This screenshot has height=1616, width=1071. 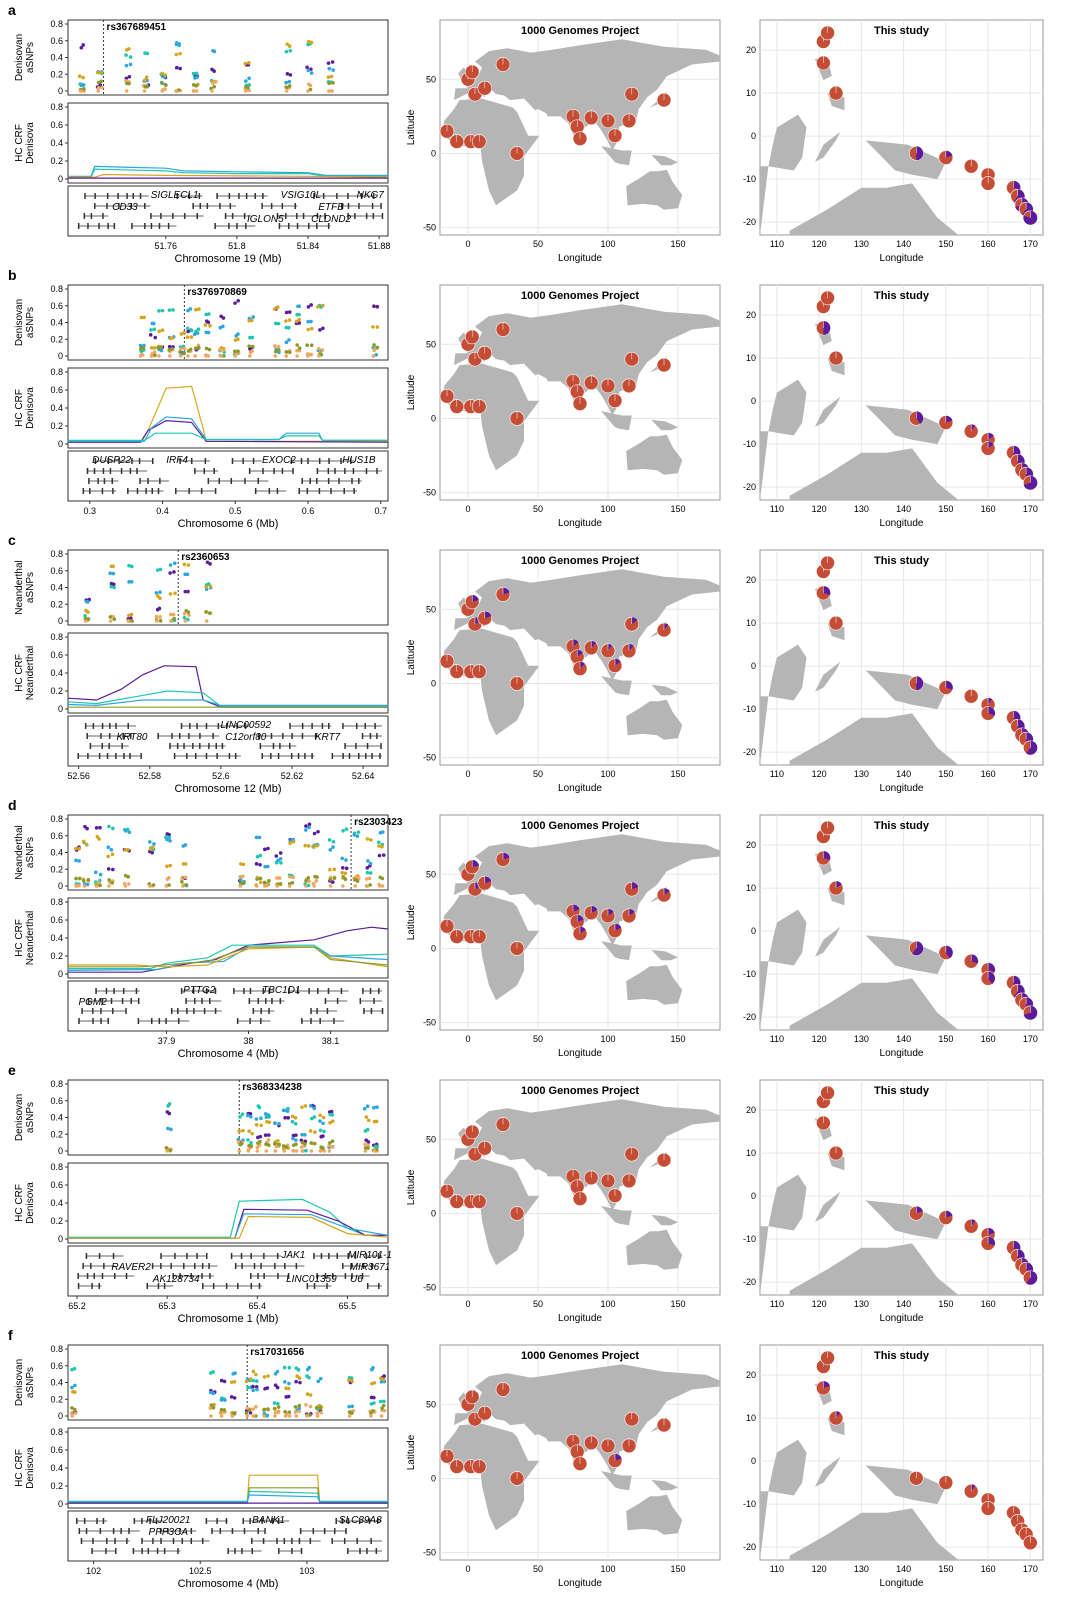 What do you see at coordinates (19, 1117) in the screenshot?
I see `y-axis-label: Denisovan` at bounding box center [19, 1117].